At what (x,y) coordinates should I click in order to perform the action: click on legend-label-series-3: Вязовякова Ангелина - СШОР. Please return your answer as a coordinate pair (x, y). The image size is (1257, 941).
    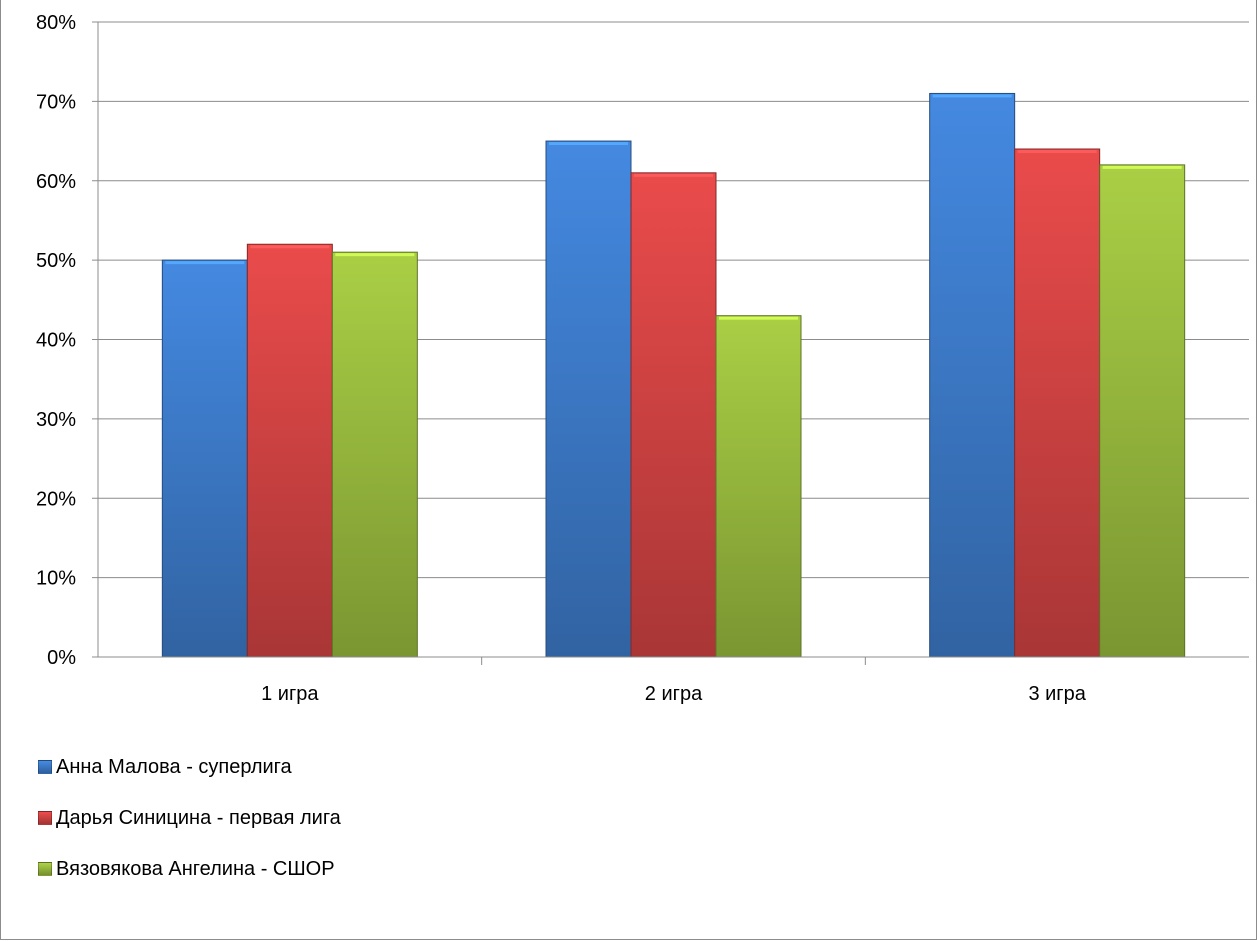
    Looking at the image, I should click on (195, 869).